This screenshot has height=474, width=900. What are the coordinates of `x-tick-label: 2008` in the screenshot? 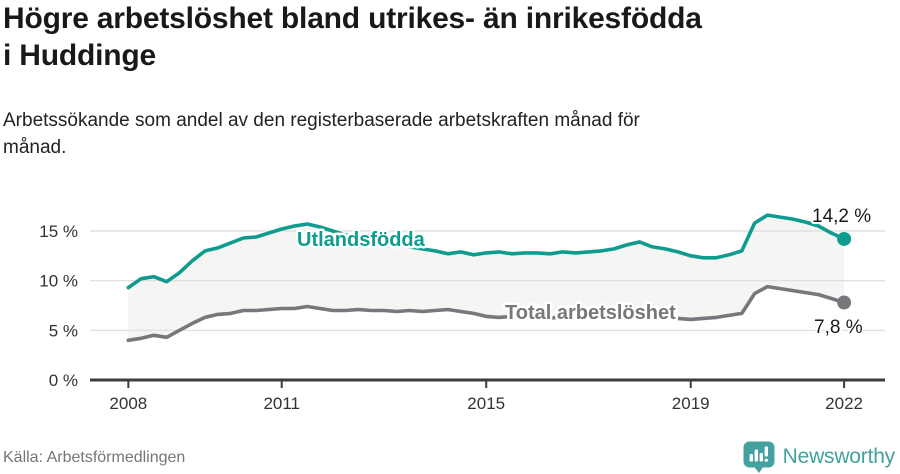 It's located at (128, 403).